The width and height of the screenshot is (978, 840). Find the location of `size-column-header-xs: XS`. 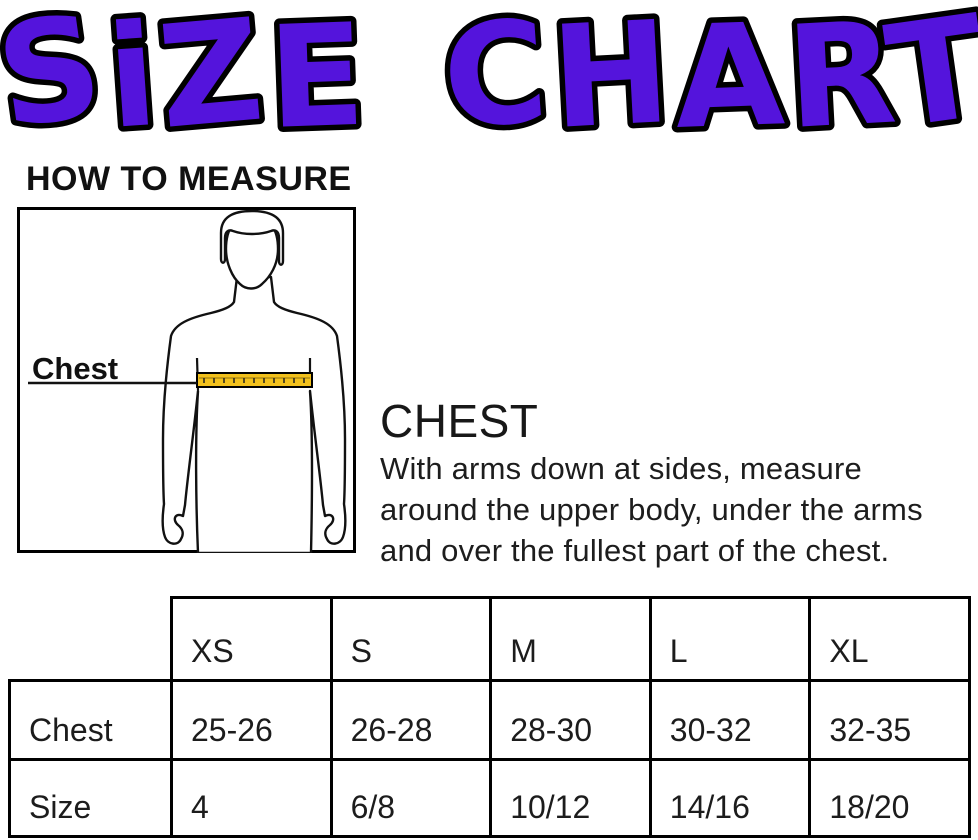

size-column-header-xs: XS is located at coordinates (251, 639).